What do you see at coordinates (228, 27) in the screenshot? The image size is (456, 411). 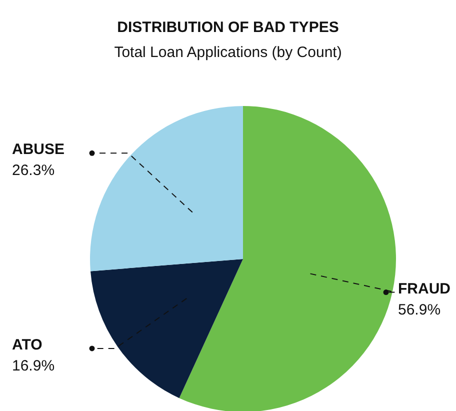 I see `chart-title: DISTRIBUTION OF BAD TYPES` at bounding box center [228, 27].